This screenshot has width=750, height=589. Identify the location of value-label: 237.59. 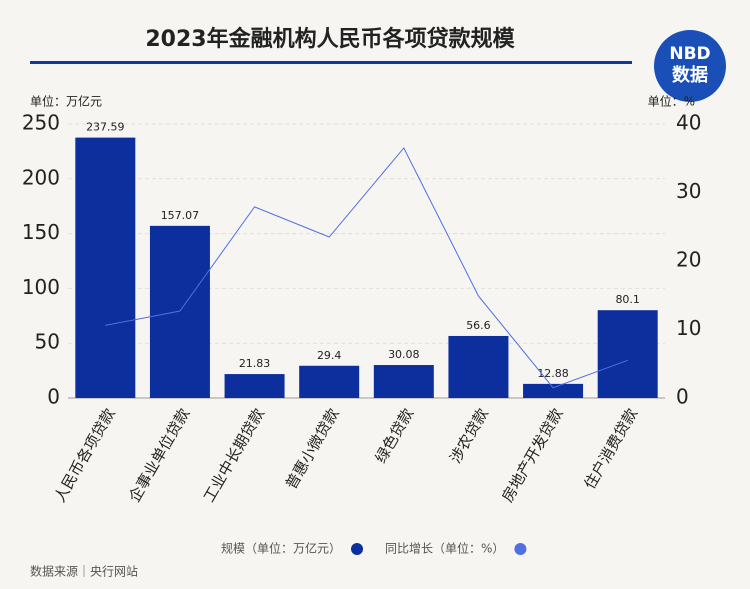
(105, 127).